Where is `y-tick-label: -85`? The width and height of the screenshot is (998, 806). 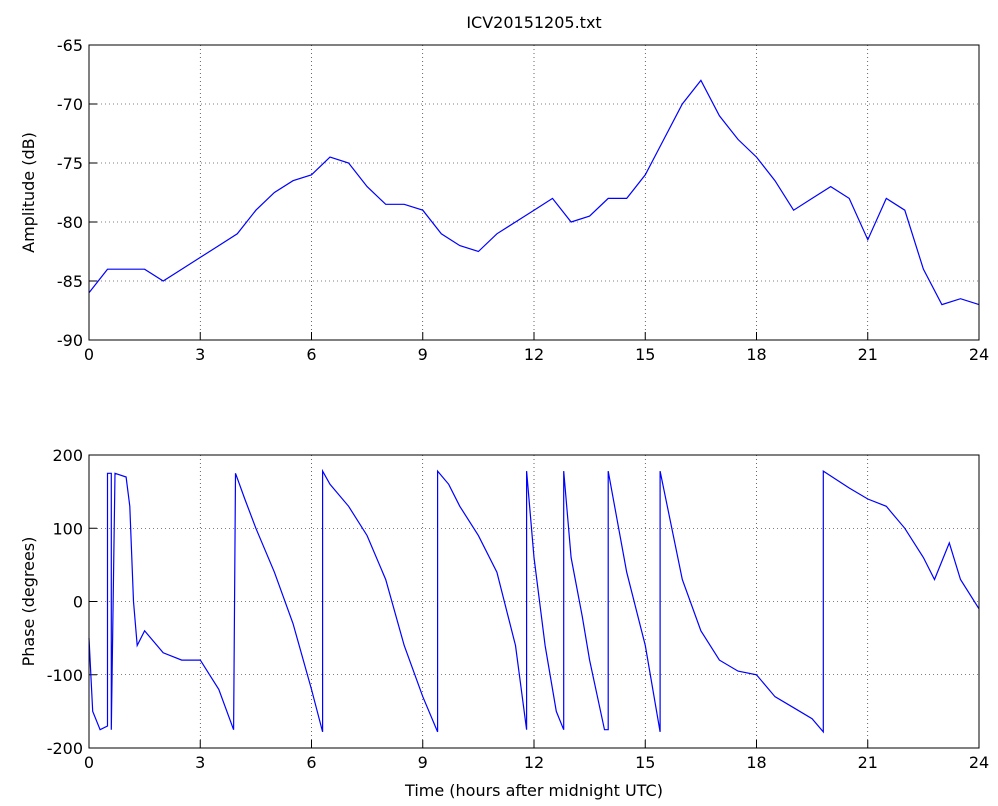
y-tick-label: -85 is located at coordinates (70, 281).